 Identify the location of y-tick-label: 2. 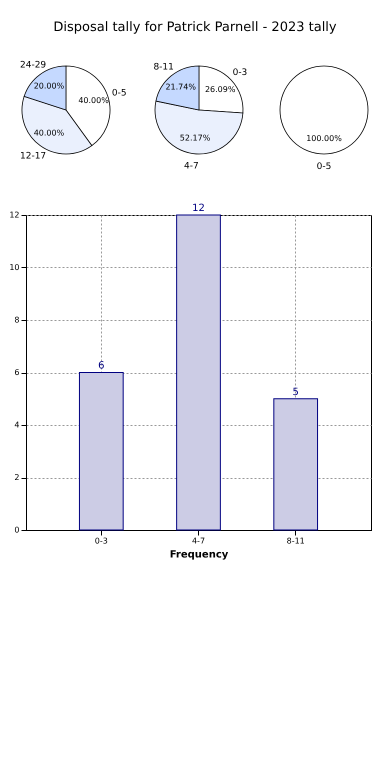
(17, 477).